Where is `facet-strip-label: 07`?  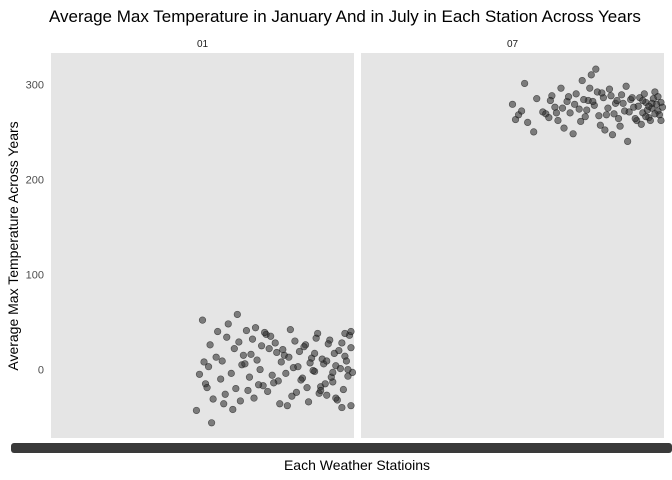
facet-strip-label: 07 is located at coordinates (513, 44).